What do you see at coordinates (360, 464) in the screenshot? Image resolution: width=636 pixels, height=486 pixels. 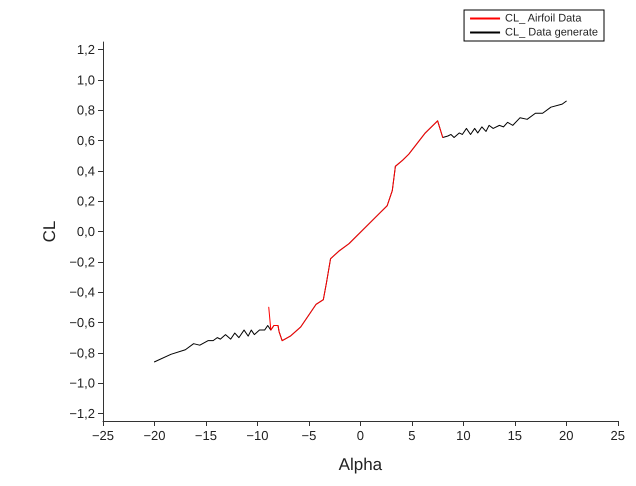 I see `x-axis-title: Alpha` at bounding box center [360, 464].